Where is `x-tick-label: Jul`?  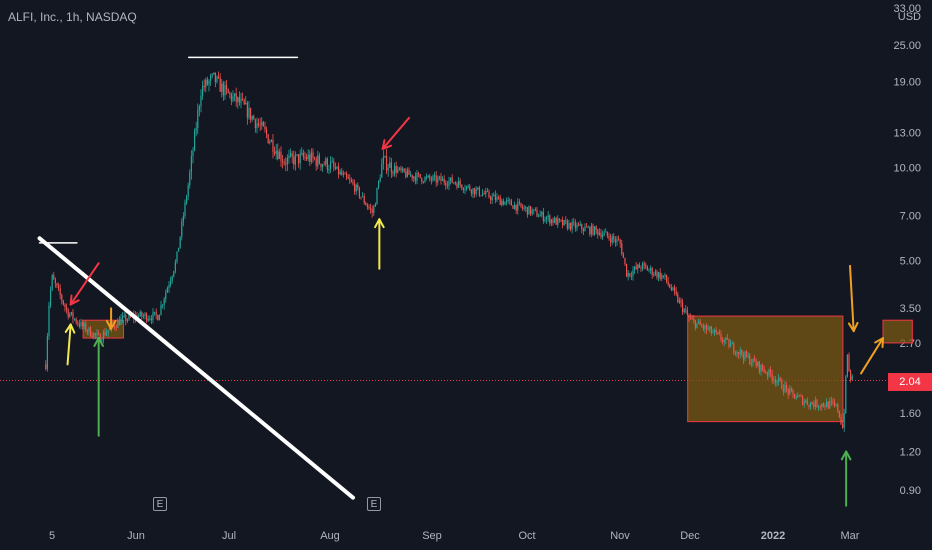 x-tick-label: Jul is located at coordinates (229, 536).